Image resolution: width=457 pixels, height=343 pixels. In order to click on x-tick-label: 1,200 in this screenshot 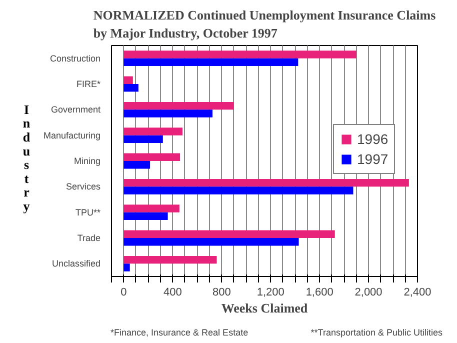, I will do `click(270, 292)`.